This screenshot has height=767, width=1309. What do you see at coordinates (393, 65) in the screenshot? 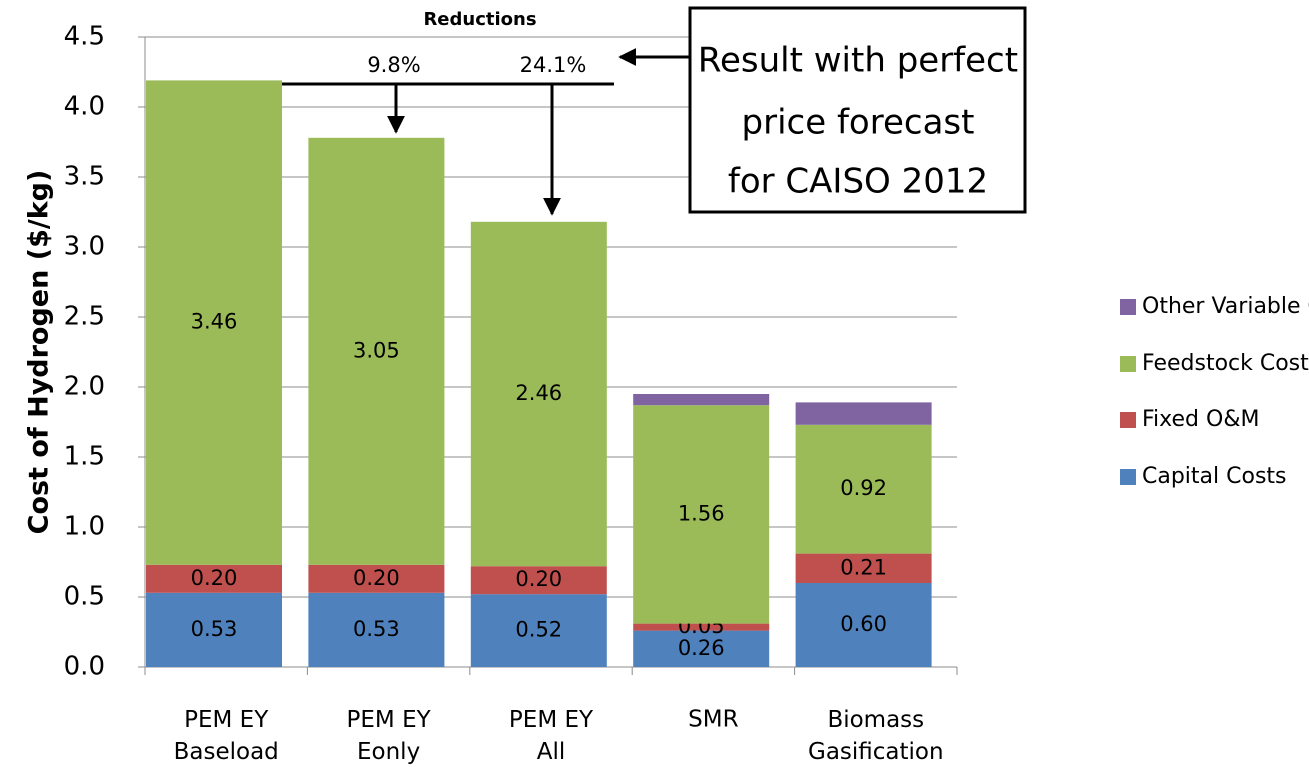
I see `reduction-label: 9.8%` at bounding box center [393, 65].